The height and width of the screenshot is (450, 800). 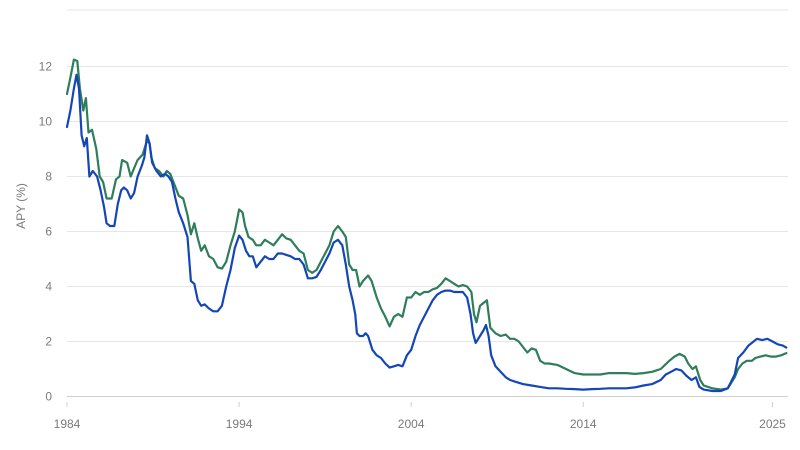 What do you see at coordinates (46, 67) in the screenshot?
I see `y-tick-label: 12` at bounding box center [46, 67].